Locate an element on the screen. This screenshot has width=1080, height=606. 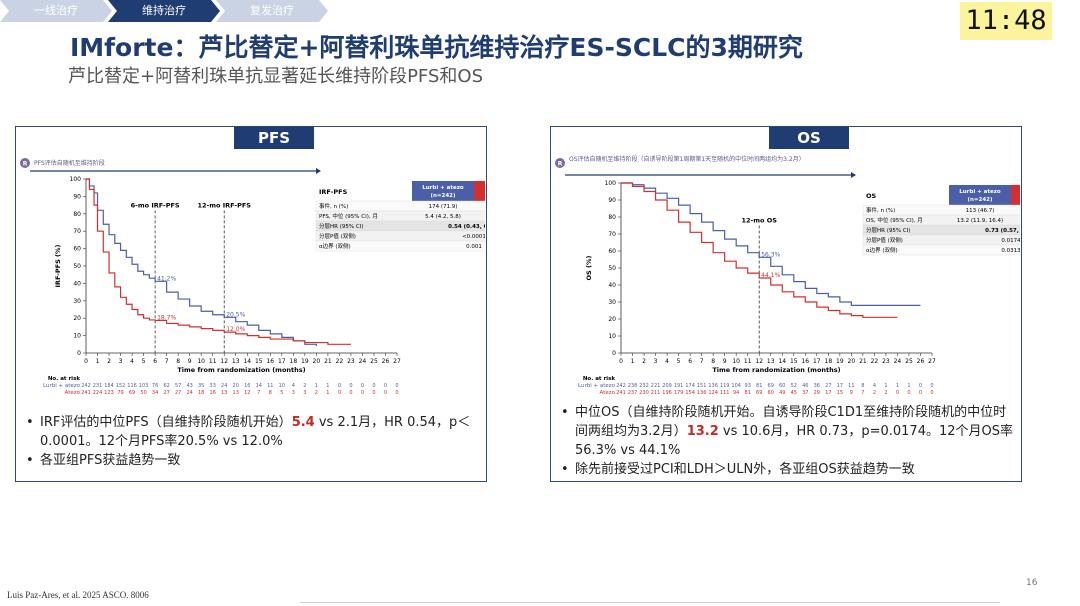
os-risk-value: 15 is located at coordinates (840, 393).